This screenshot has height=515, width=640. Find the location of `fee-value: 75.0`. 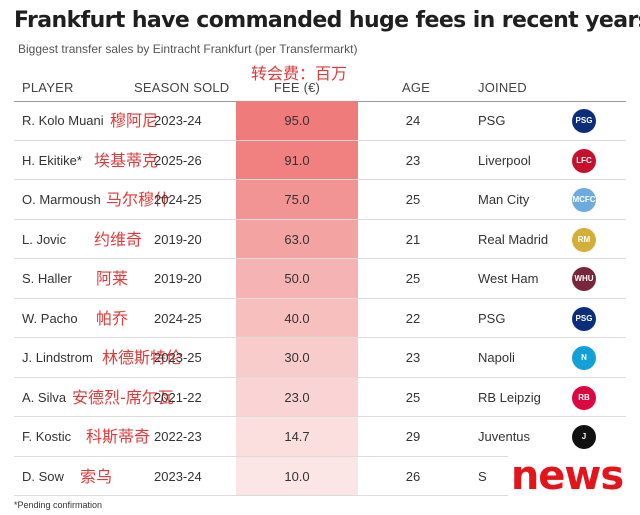

fee-value: 75.0 is located at coordinates (297, 199).